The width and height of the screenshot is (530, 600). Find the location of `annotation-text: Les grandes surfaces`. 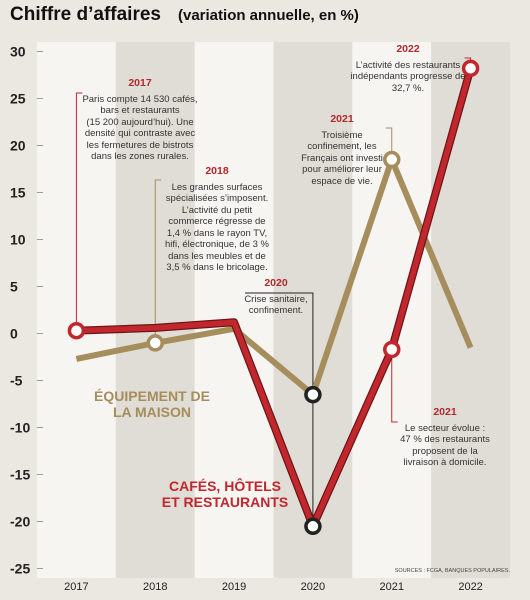

annotation-text: Les grandes surfaces is located at coordinates (217, 187).